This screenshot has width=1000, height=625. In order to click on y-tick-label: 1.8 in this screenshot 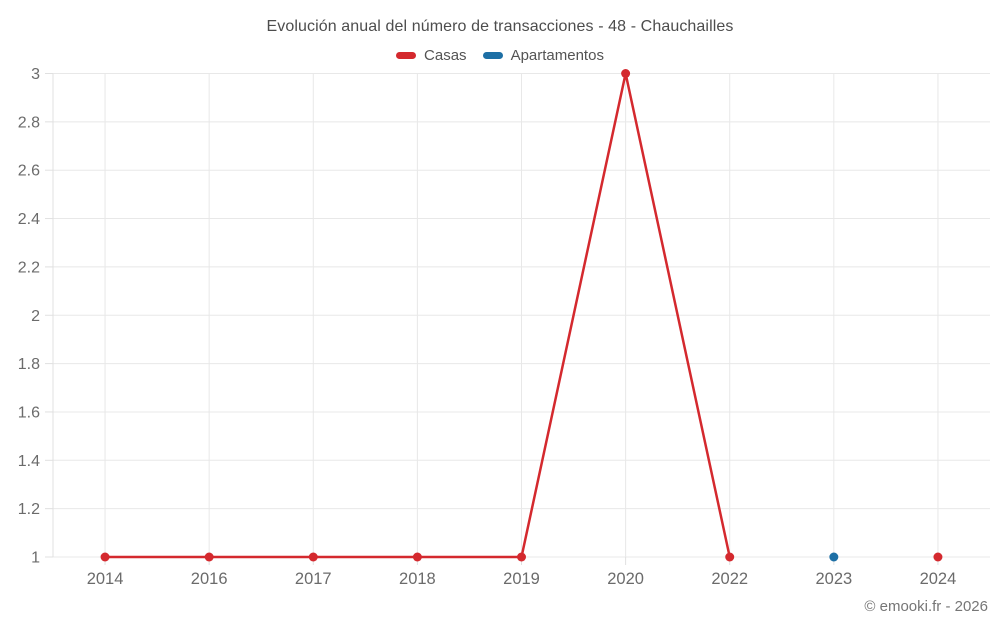, I will do `click(29, 364)`.